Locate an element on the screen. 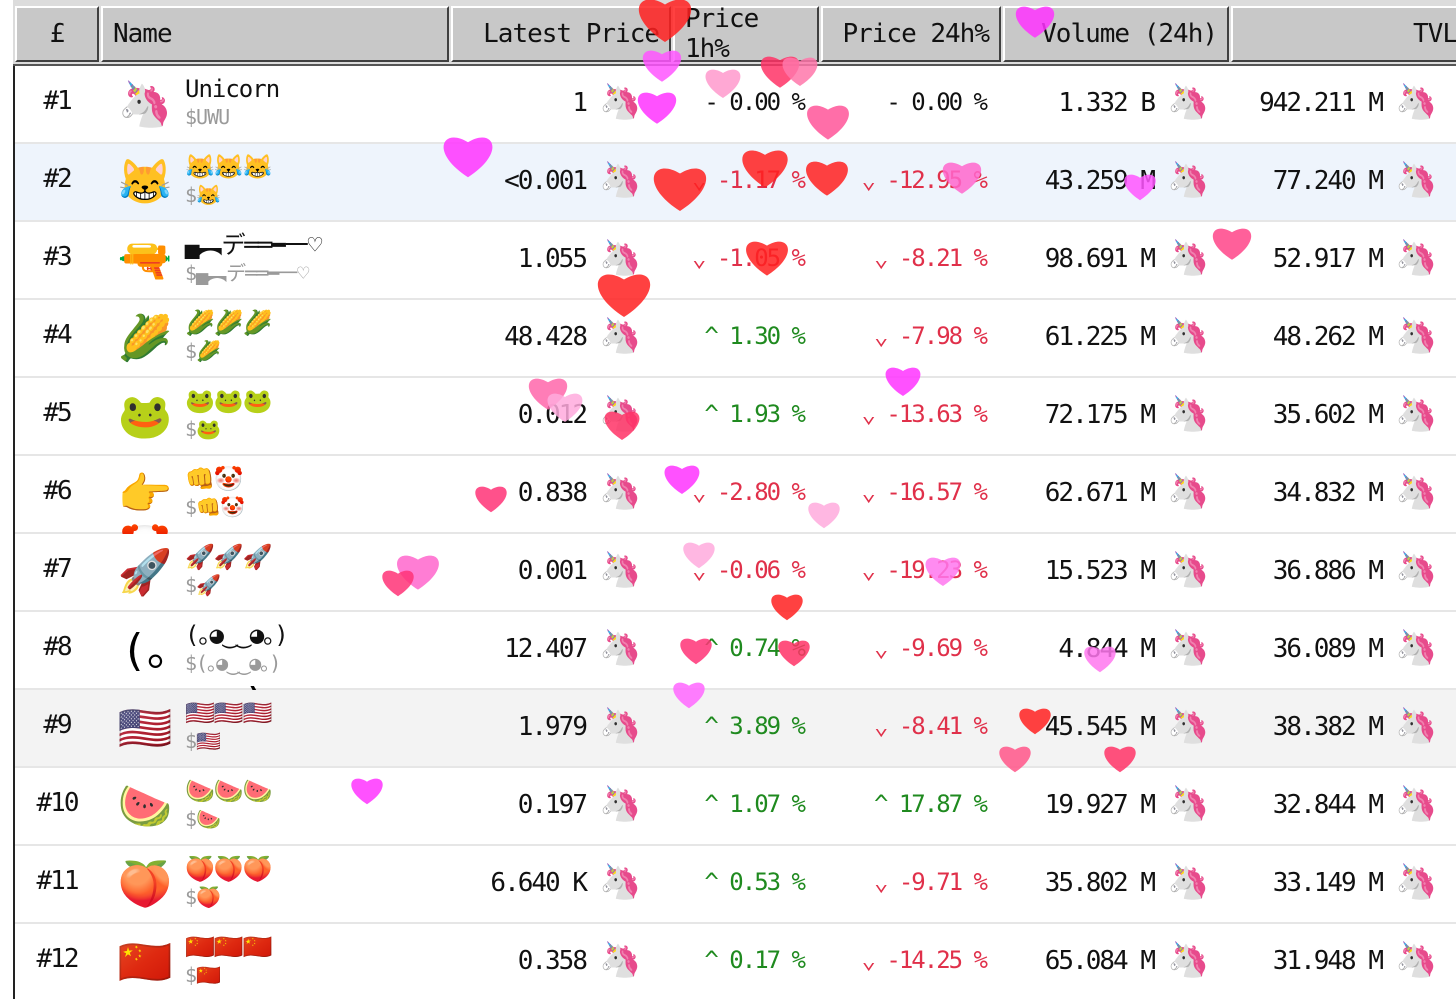  rank-cell: #2 is located at coordinates (57, 179).